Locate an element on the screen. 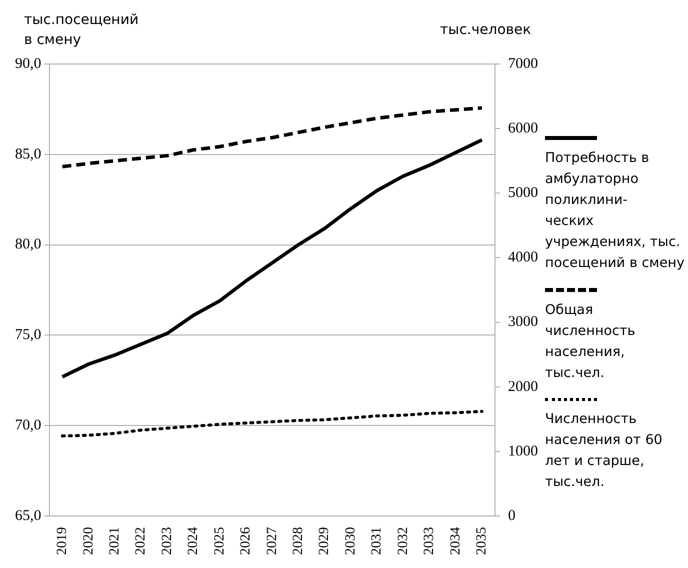 This screenshot has height=568, width=688. x-tick-label: 2033 is located at coordinates (430, 541).